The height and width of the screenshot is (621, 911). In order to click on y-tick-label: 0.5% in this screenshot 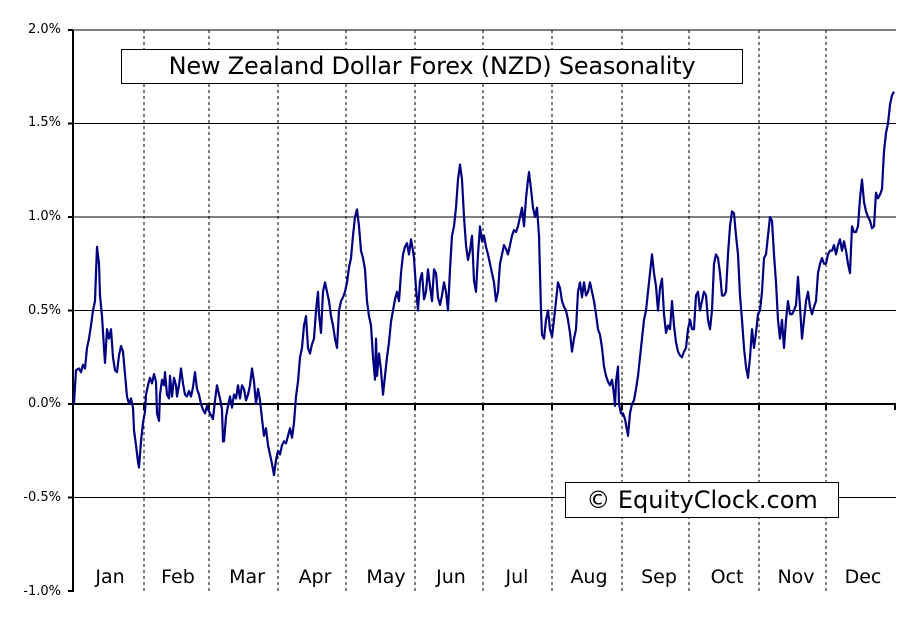, I will do `click(44, 310)`.